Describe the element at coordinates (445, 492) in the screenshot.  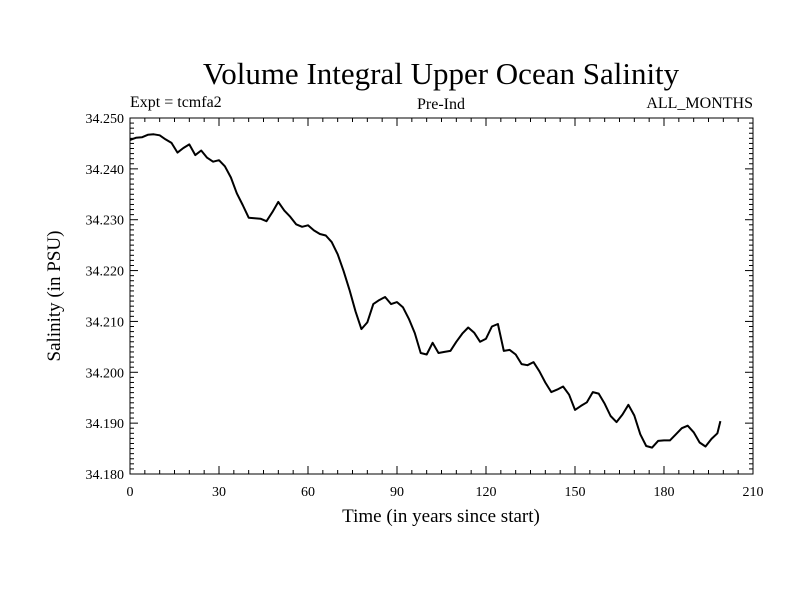
I see `x-tick-labels: 0 30 60 90 120 150 180 210` at that location.